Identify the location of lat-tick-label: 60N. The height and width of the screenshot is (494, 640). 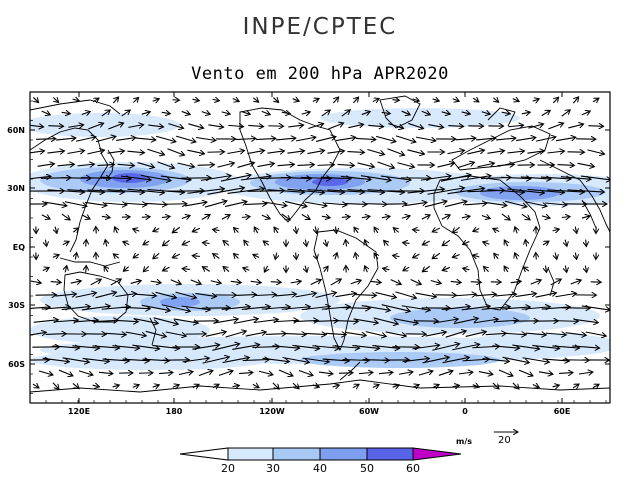
(16, 130).